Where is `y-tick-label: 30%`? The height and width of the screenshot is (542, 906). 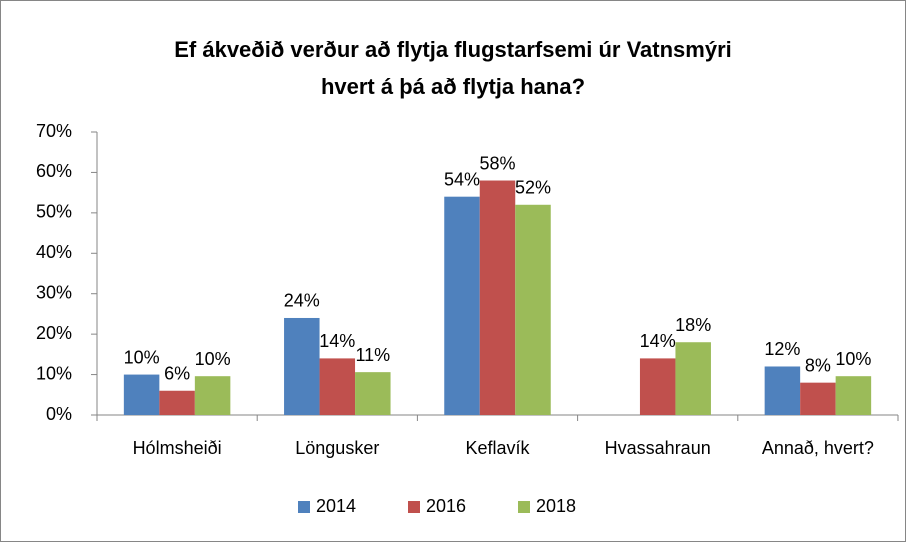 y-tick-label: 30% is located at coordinates (54, 292).